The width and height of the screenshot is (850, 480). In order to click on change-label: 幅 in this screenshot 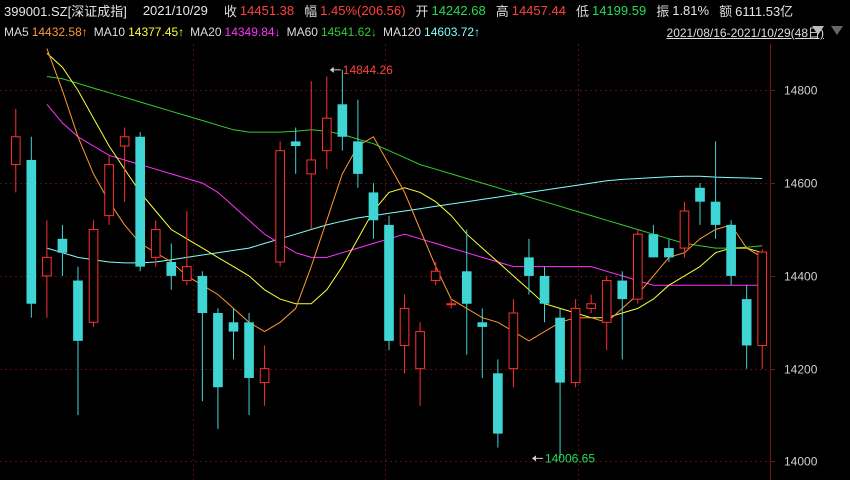, I will do `click(311, 11)`.